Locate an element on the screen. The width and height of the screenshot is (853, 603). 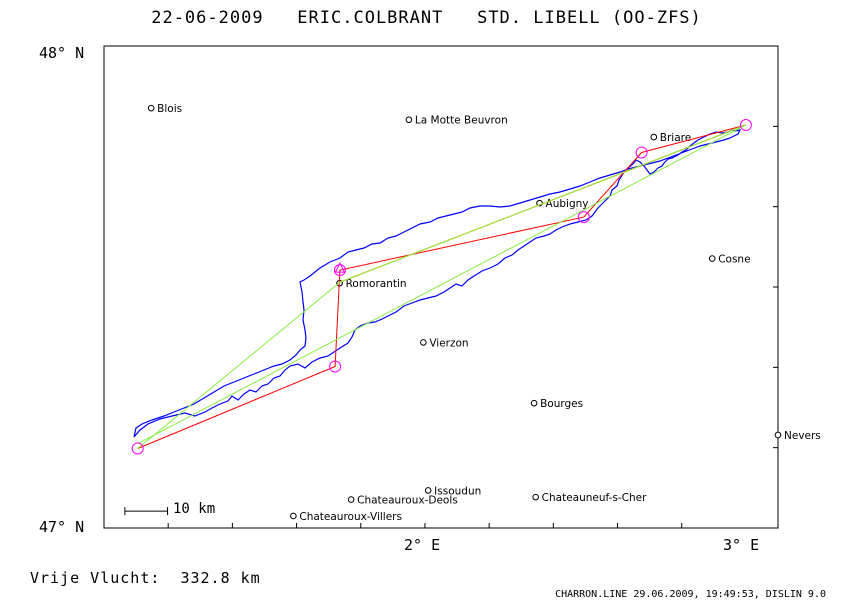
glider-name: STD. LIBELL (OO-ZFS) is located at coordinates (589, 18).